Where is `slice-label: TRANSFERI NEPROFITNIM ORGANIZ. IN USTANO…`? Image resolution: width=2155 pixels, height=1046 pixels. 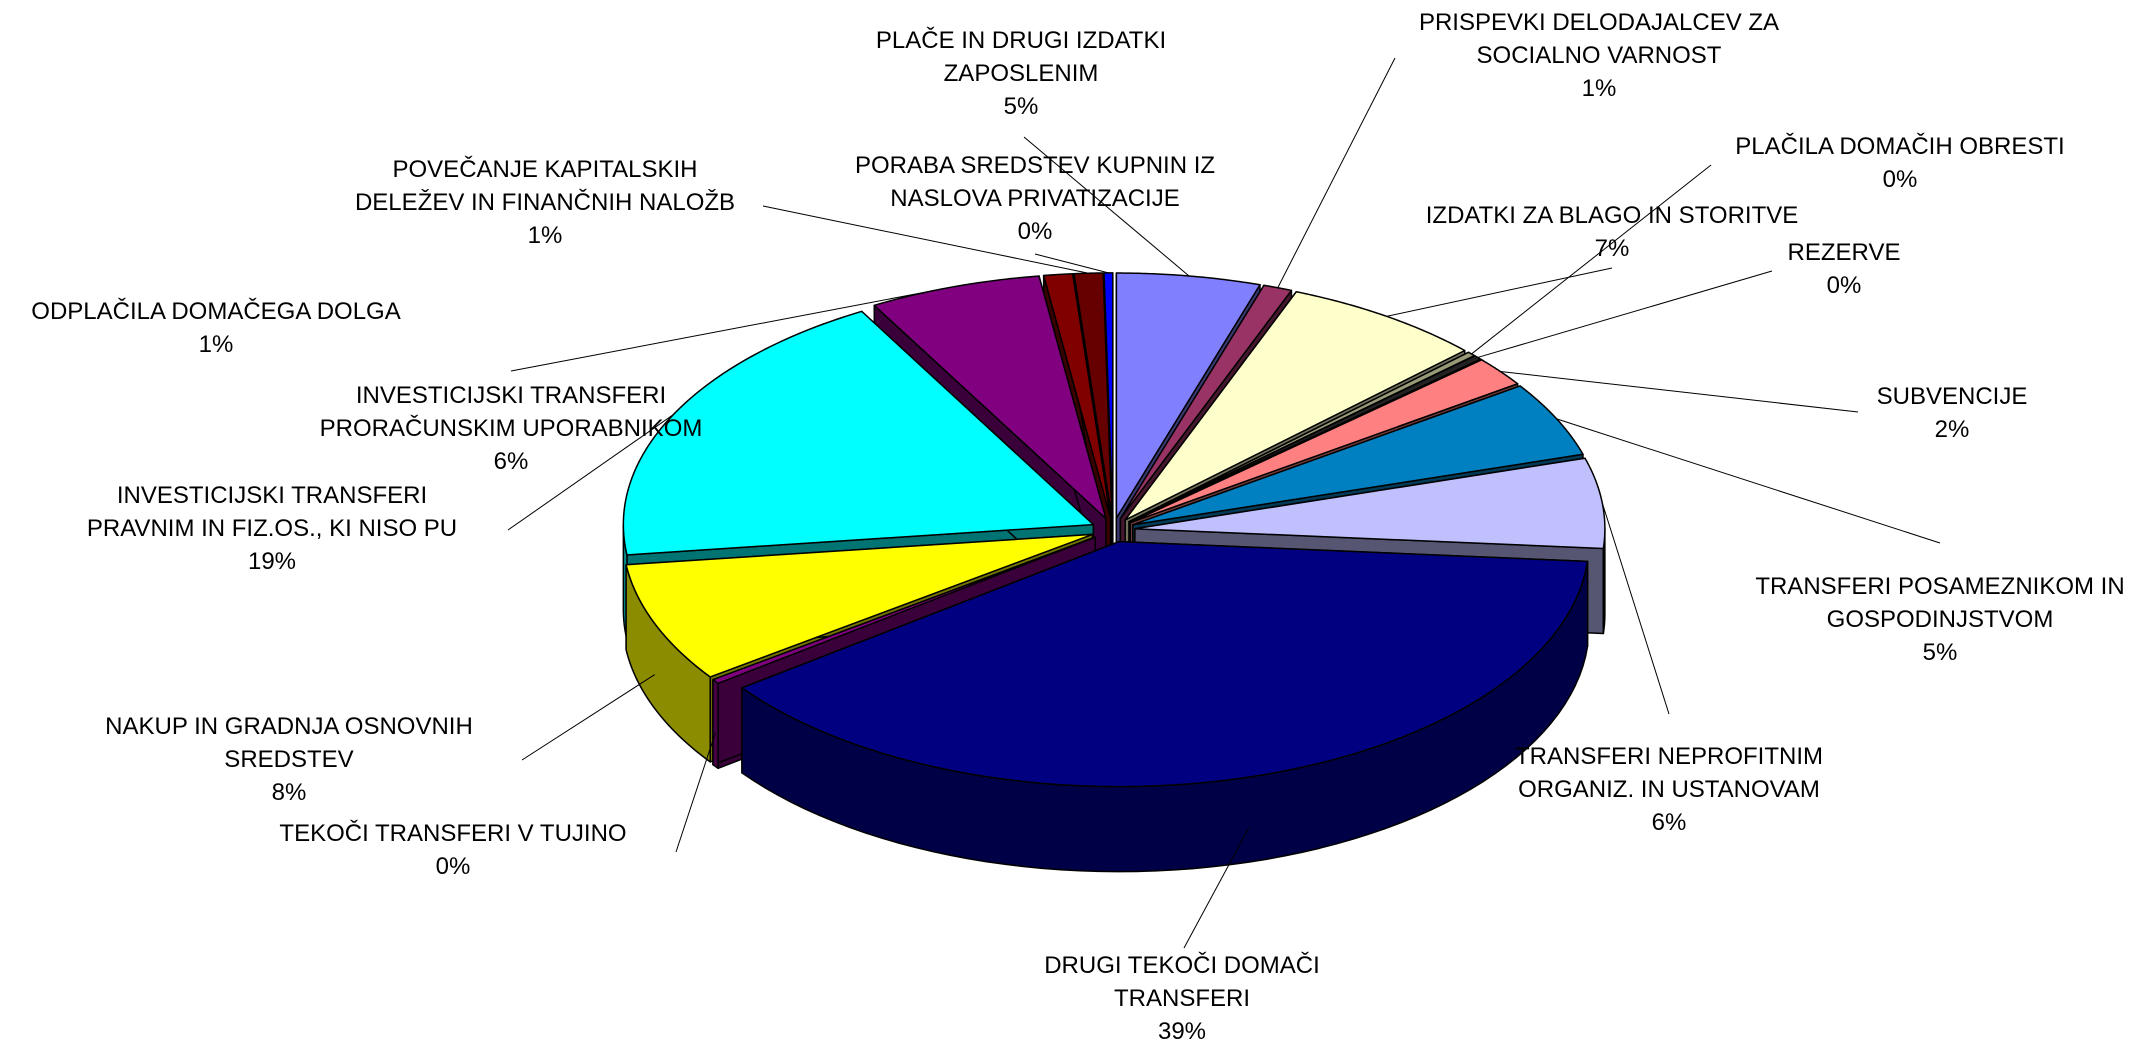 slice-label: TRANSFERI NEPROFITNIM ORGANIZ. IN USTANO… is located at coordinates (1669, 789).